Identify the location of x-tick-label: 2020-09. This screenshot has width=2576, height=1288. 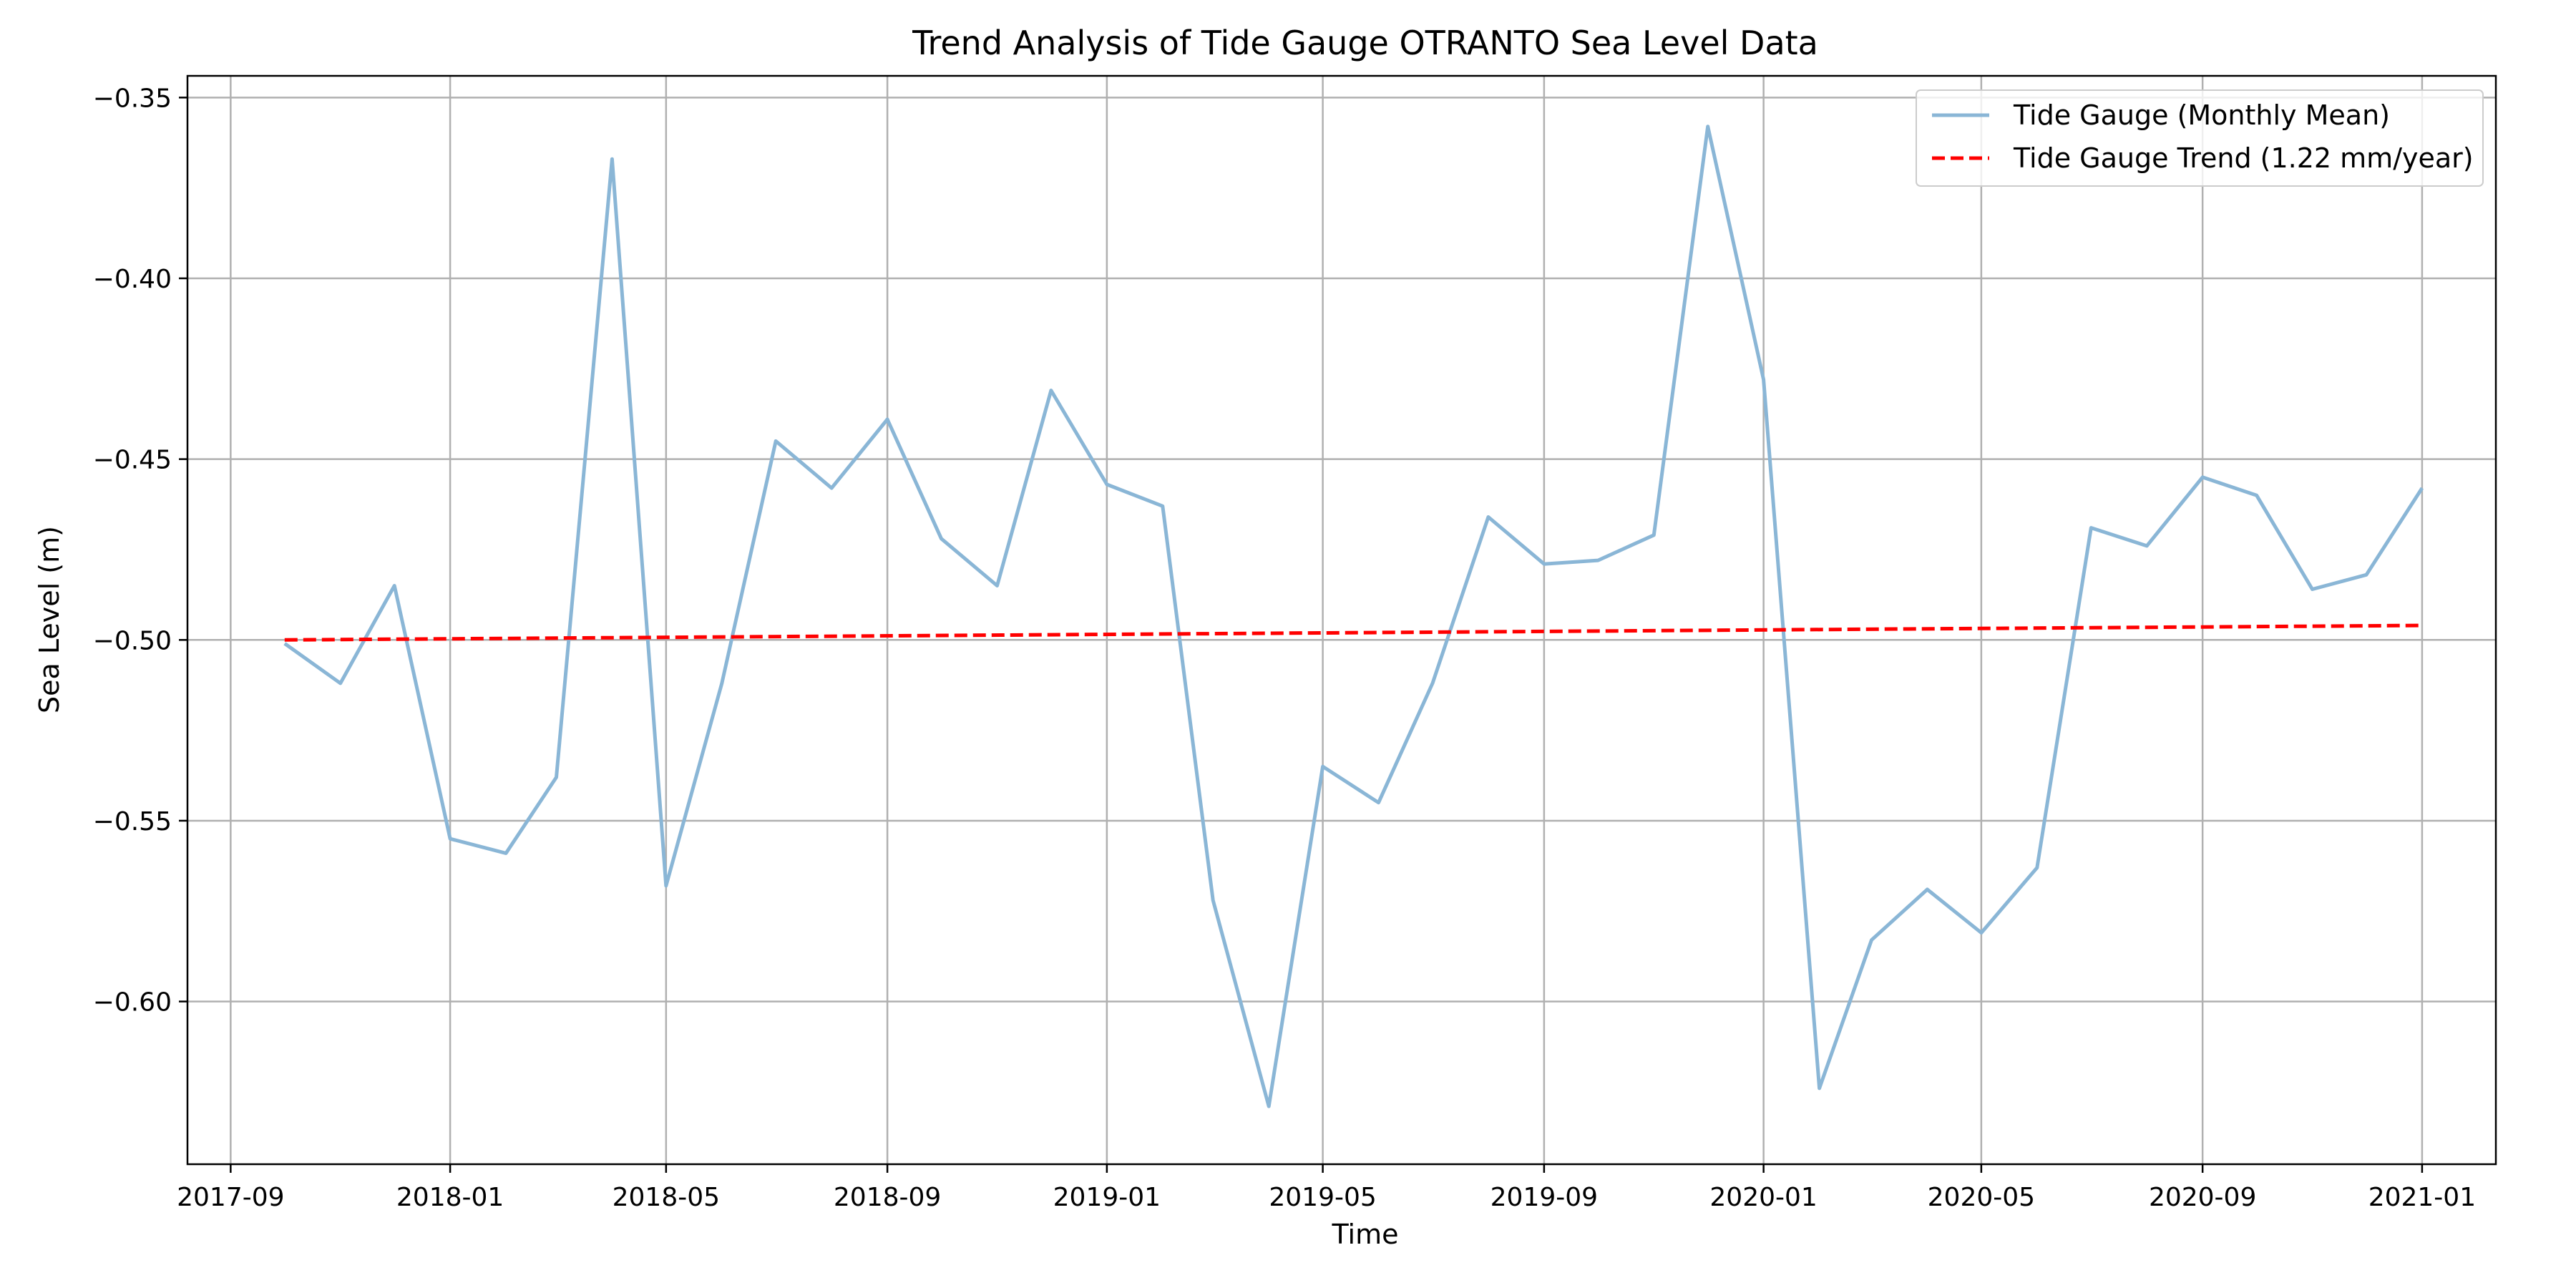
(2202, 1197).